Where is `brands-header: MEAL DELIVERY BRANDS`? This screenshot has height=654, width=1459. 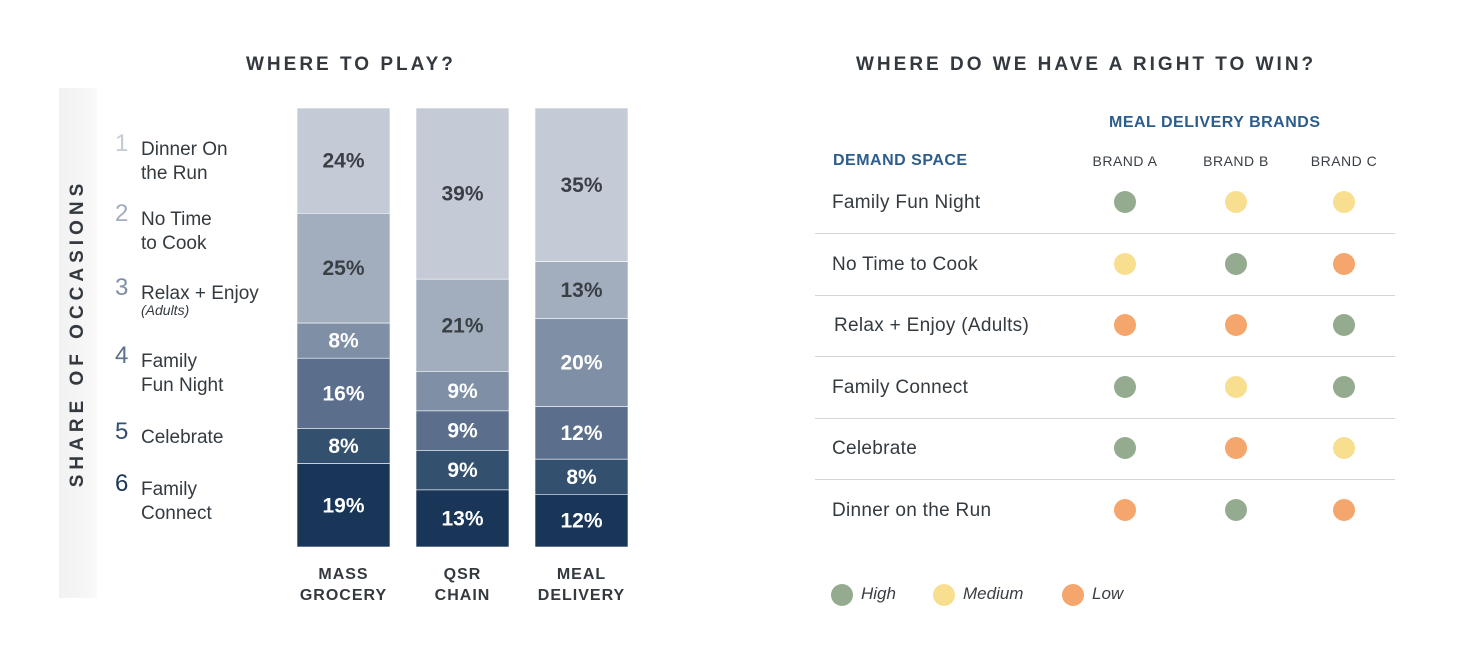
brands-header: MEAL DELIVERY BRANDS is located at coordinates (1215, 122).